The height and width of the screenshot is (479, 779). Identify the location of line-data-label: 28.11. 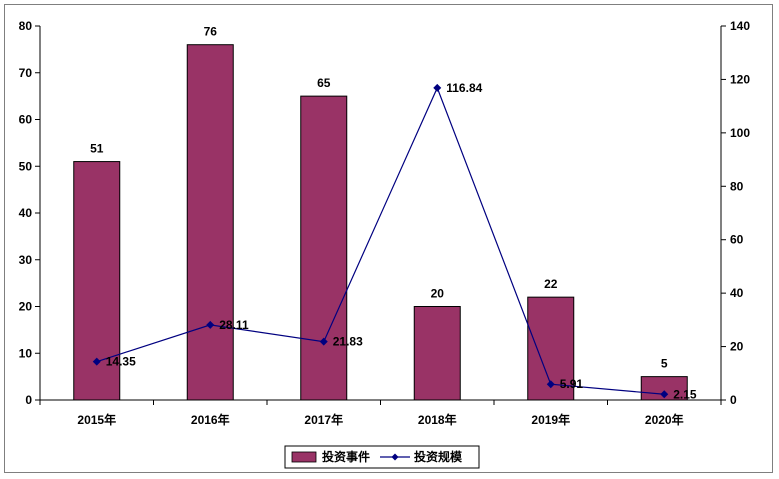
(234, 325).